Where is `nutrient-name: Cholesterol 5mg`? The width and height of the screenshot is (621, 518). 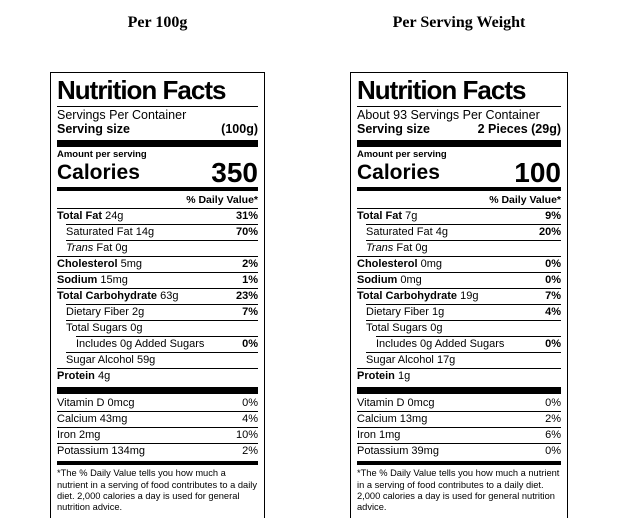
nutrient-name: Cholesterol 5mg is located at coordinates (99, 264).